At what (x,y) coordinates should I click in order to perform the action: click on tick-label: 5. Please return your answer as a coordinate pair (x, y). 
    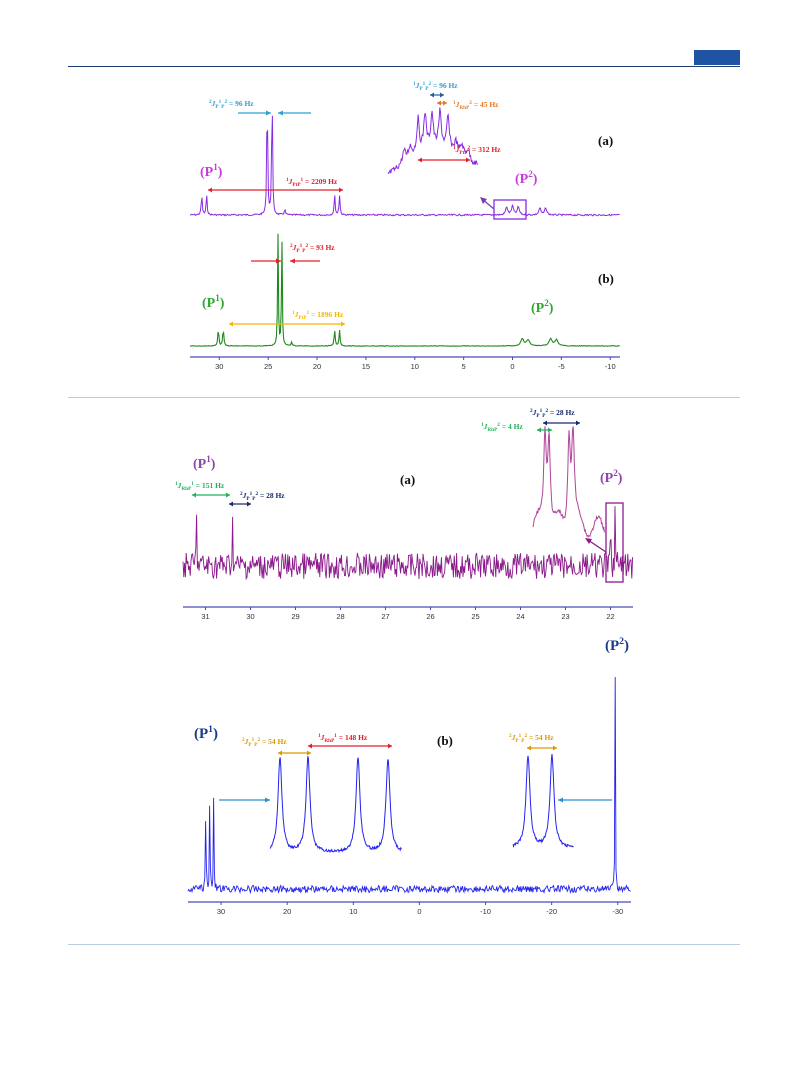
    Looking at the image, I should click on (464, 366).